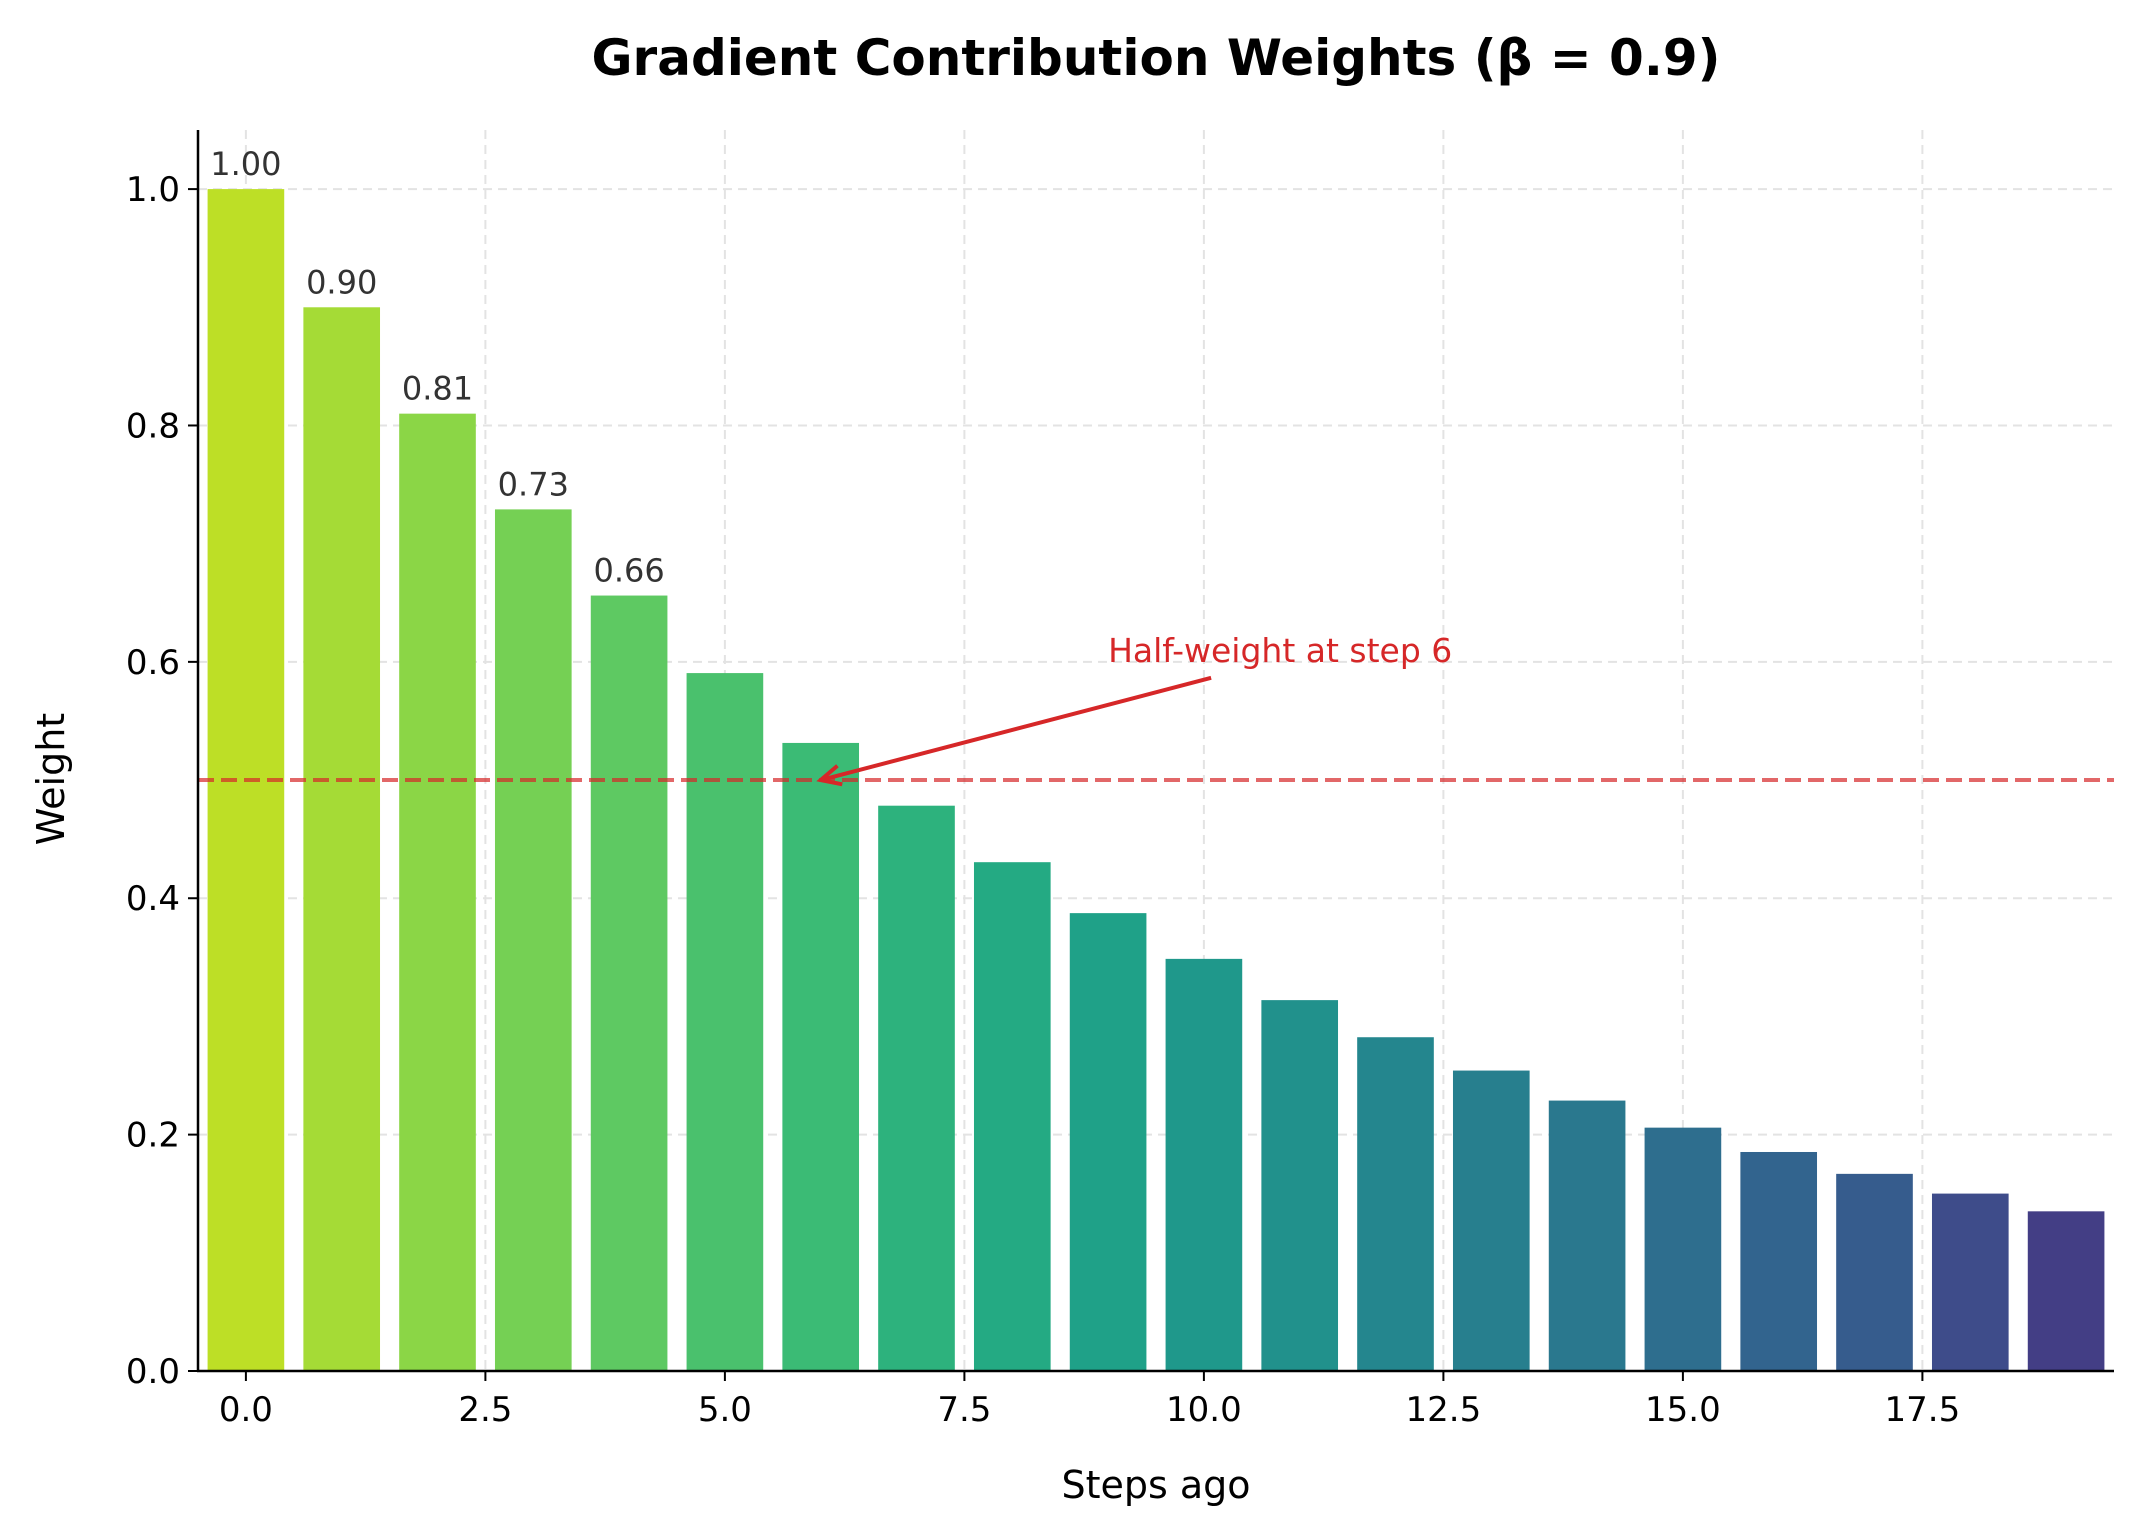 The image size is (2134, 1534). Describe the element at coordinates (485, 1410) in the screenshot. I see `x-tick-label: 2.5` at that location.